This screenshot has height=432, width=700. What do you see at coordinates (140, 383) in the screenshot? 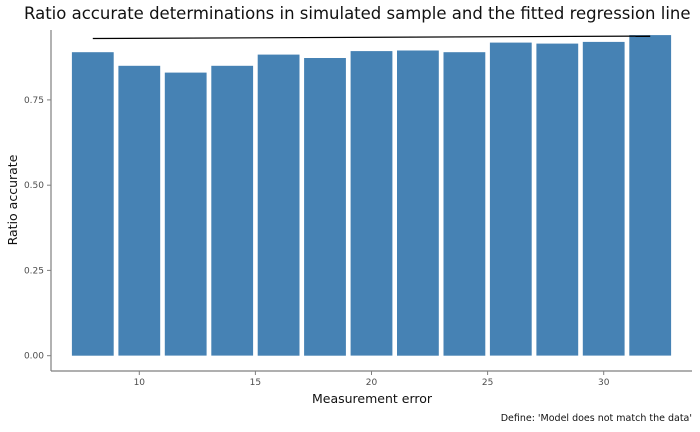
I see `x-tick-label: 10` at bounding box center [140, 383].